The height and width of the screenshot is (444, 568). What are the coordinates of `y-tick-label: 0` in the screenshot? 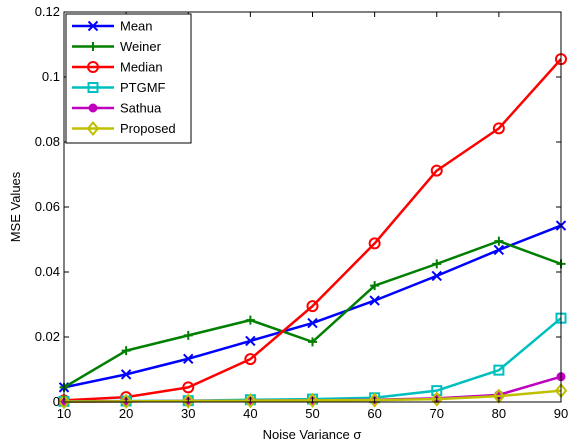 It's located at (56, 401).